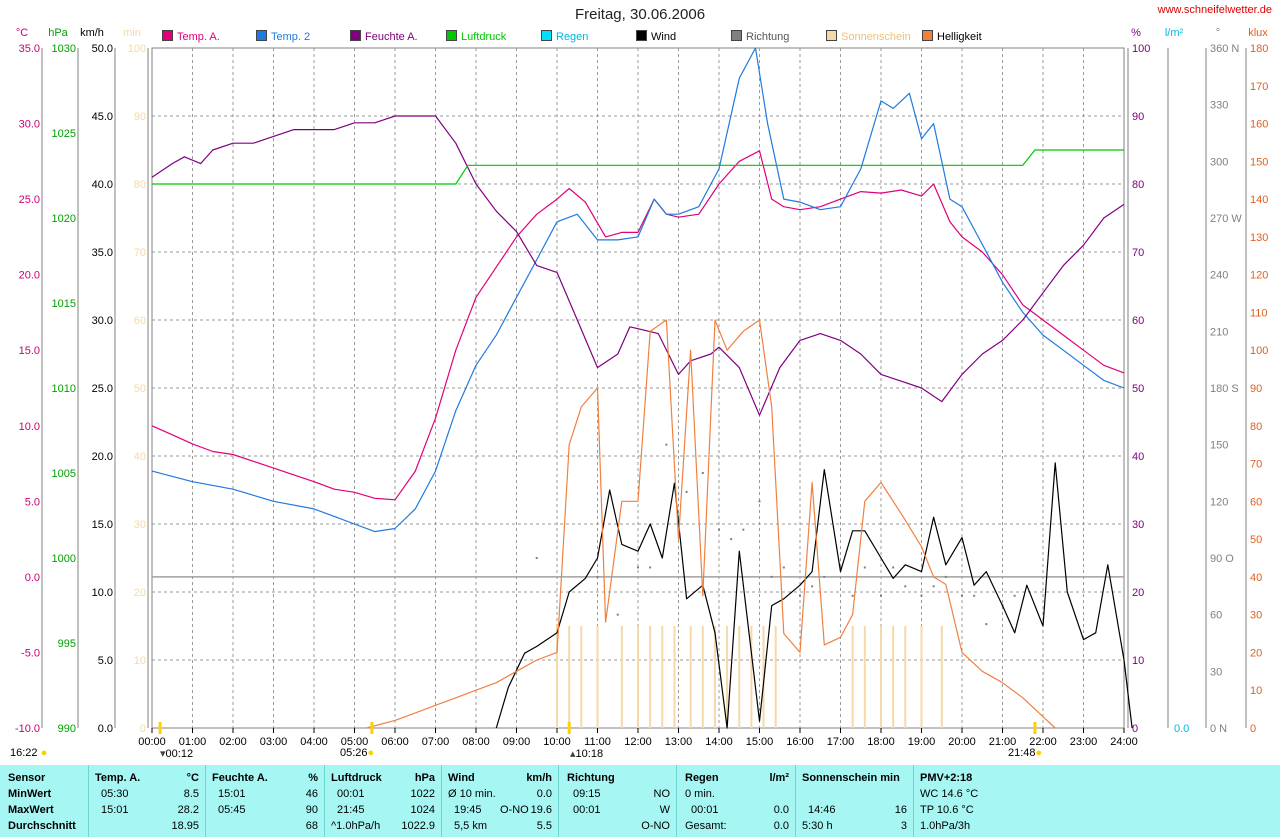 The height and width of the screenshot is (837, 1280). I want to click on start-time-label: 16:22, so click(24, 753).